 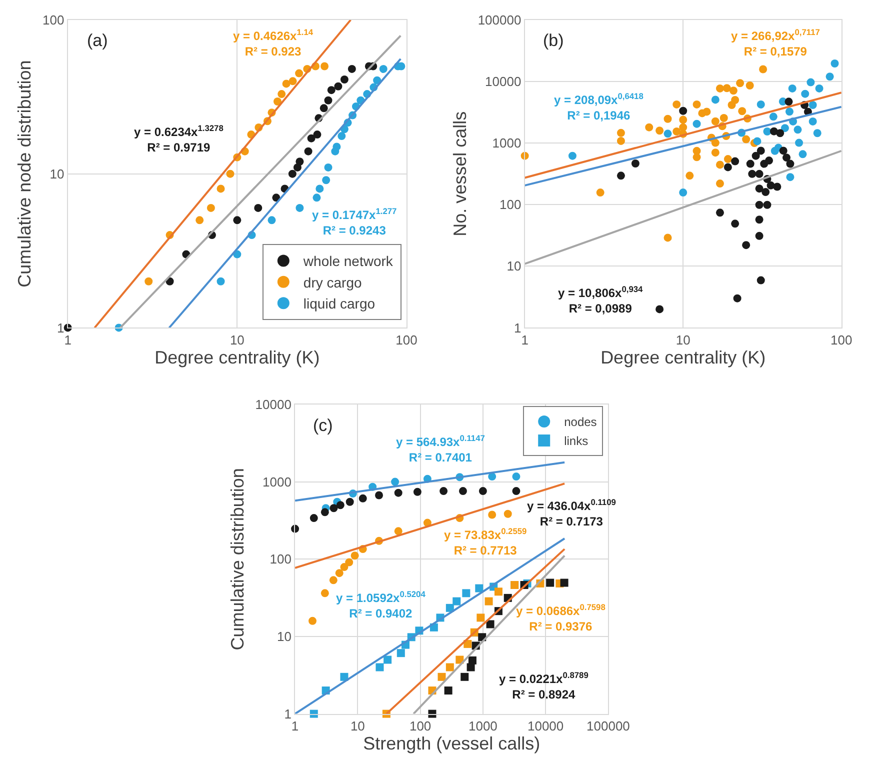 What do you see at coordinates (561, 618) in the screenshot?
I see `annotation: y = 0.0686x$^{0.7598}$ R² = 0.9376` at bounding box center [561, 618].